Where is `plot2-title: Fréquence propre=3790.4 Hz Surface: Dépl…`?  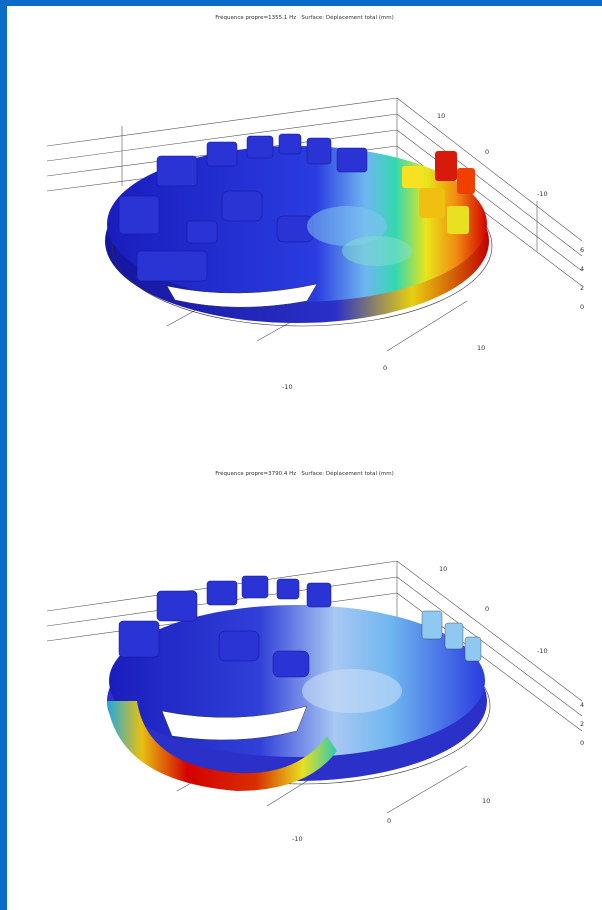 plot2-title: Fréquence propre=3790.4 Hz Surface: Dépl… is located at coordinates (304, 474).